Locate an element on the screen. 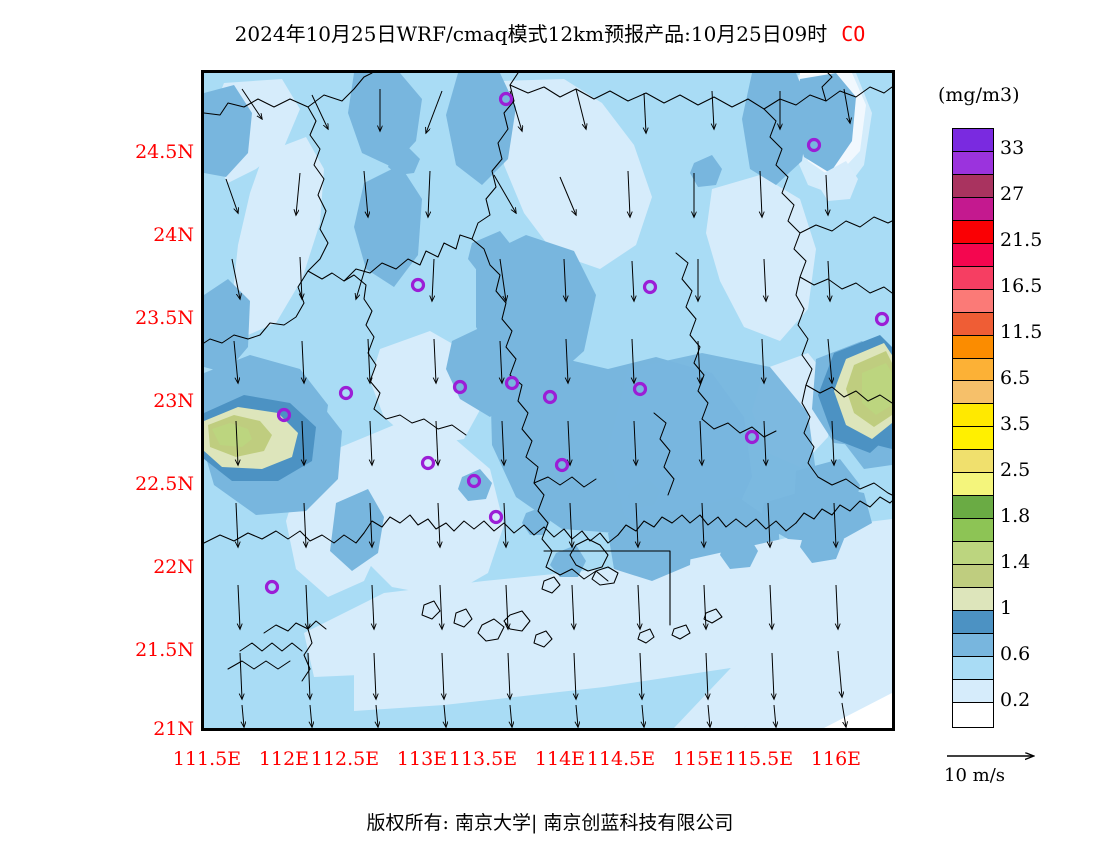 Image resolution: width=1100 pixels, height=850 pixels. y-axis-tick-23N: 23N is located at coordinates (173, 401).